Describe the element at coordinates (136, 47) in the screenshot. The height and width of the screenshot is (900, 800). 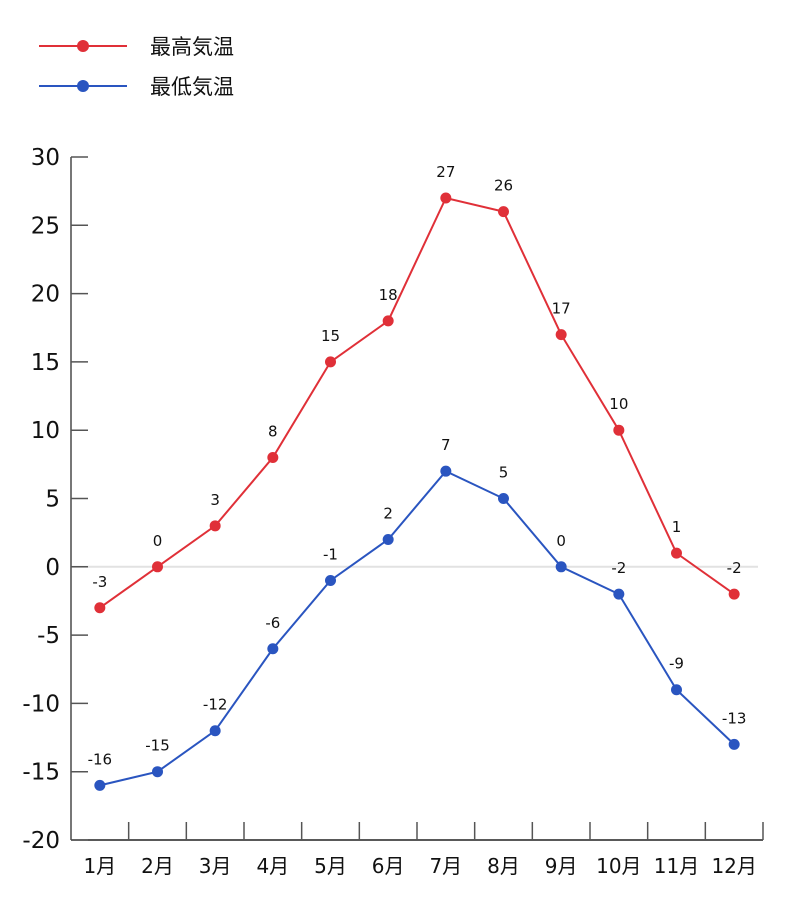
I see `legend-item: 最高気温` at that location.